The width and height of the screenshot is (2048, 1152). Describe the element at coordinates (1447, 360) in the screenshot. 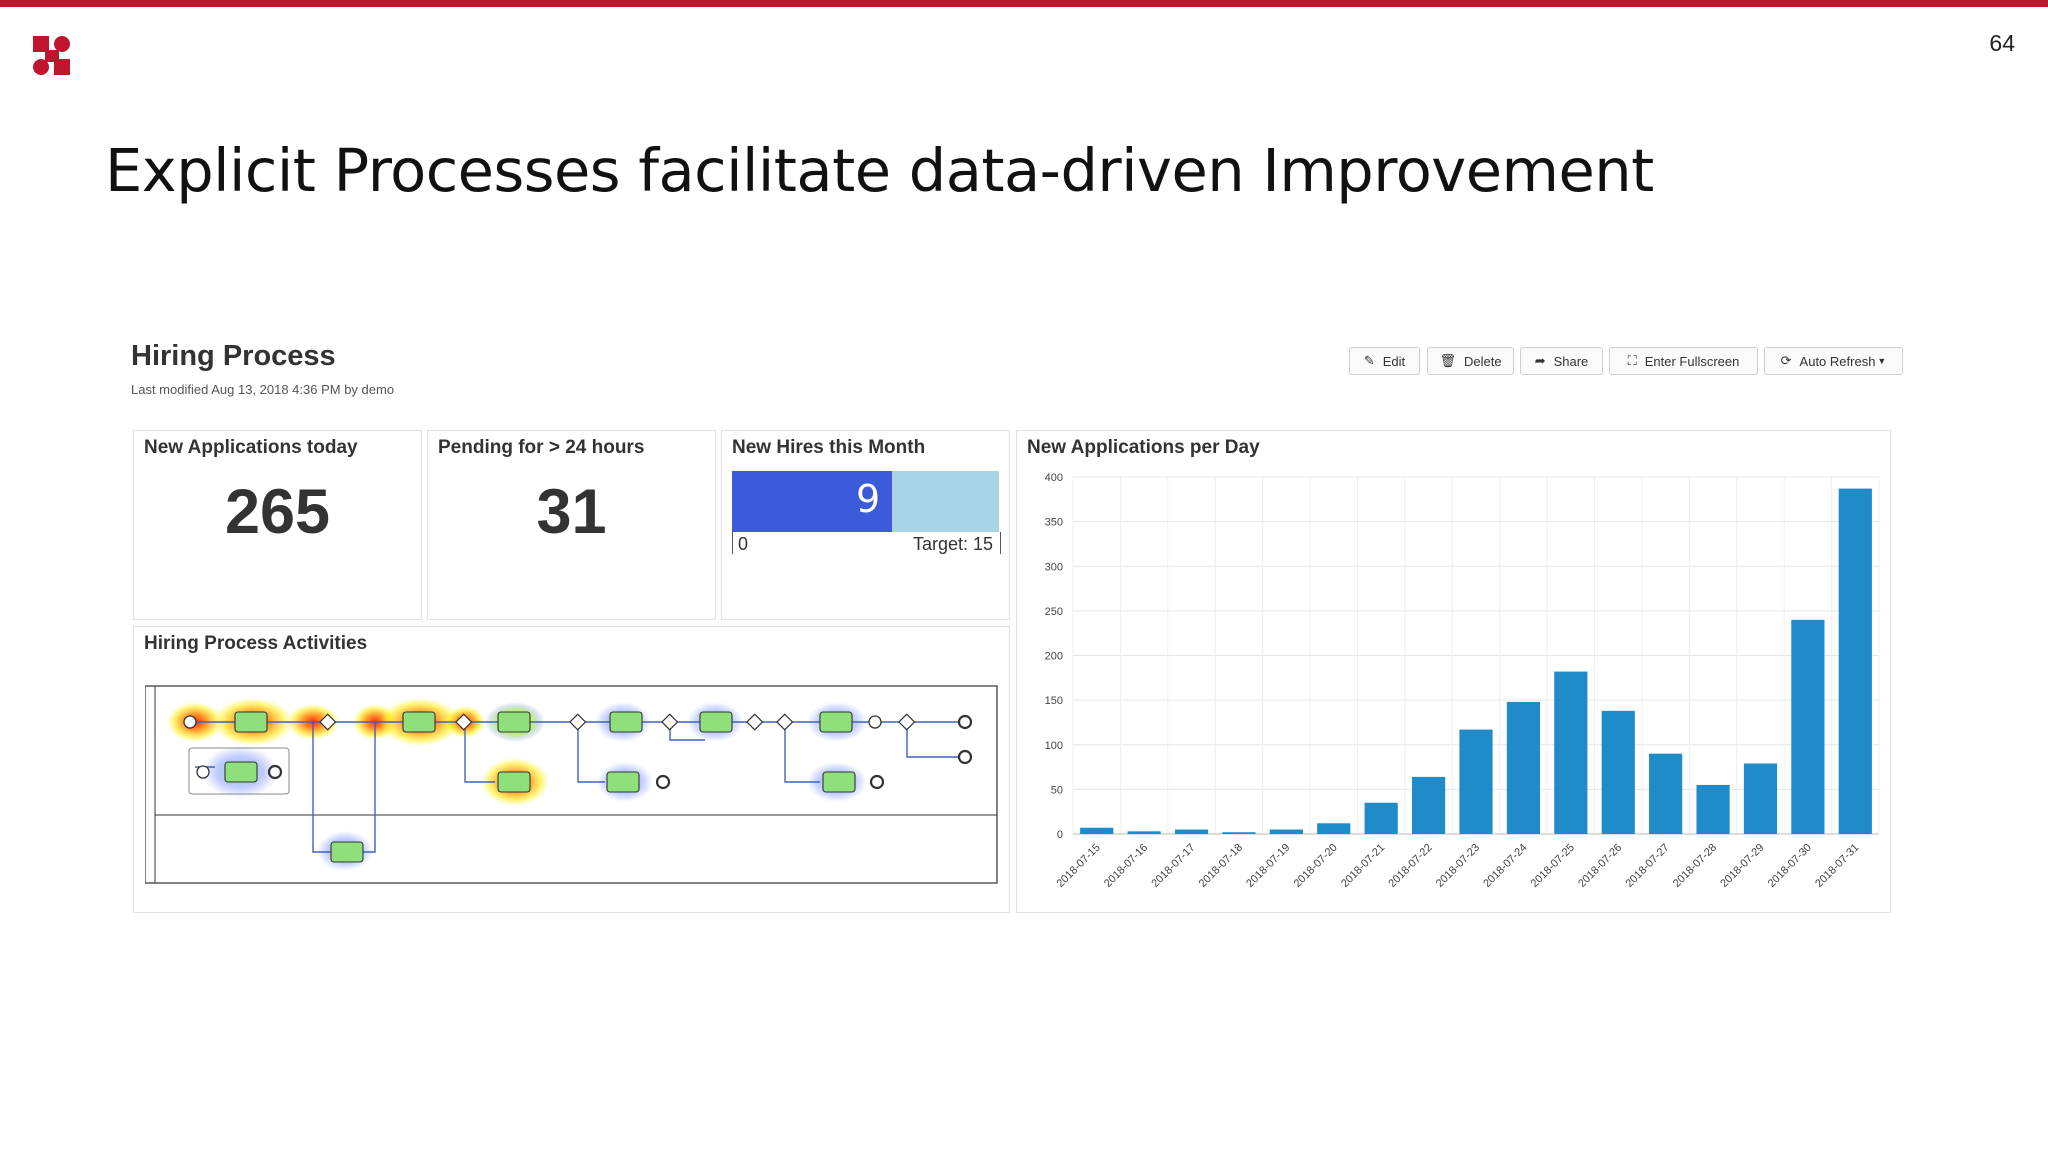

I see `trash-icon: 🗑` at that location.